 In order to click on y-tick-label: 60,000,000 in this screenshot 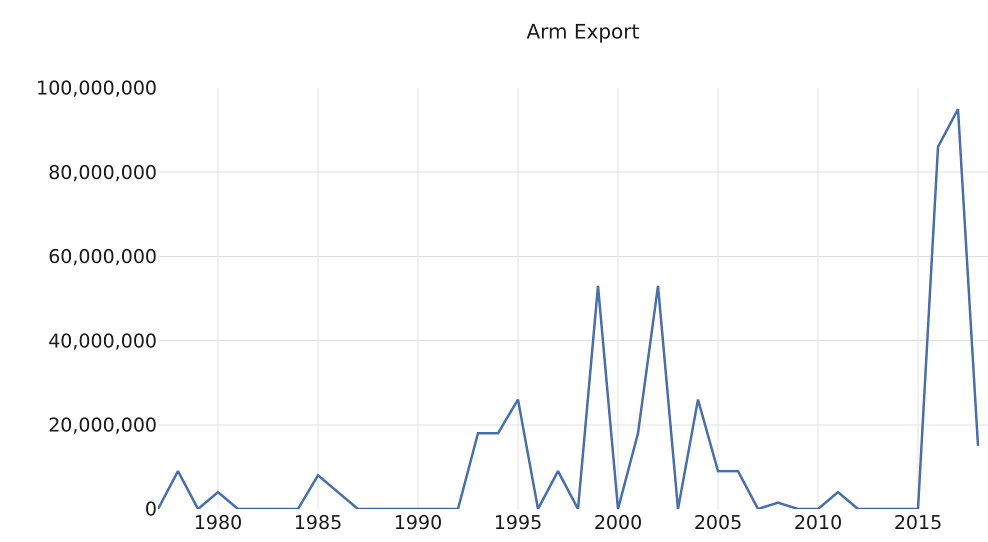, I will do `click(102, 257)`.